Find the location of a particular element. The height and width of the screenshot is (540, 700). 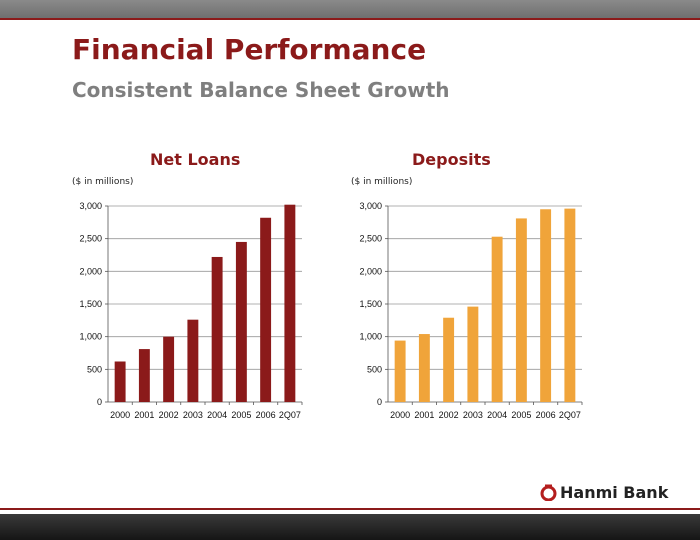

page-title: Financial Performance is located at coordinates (249, 49).